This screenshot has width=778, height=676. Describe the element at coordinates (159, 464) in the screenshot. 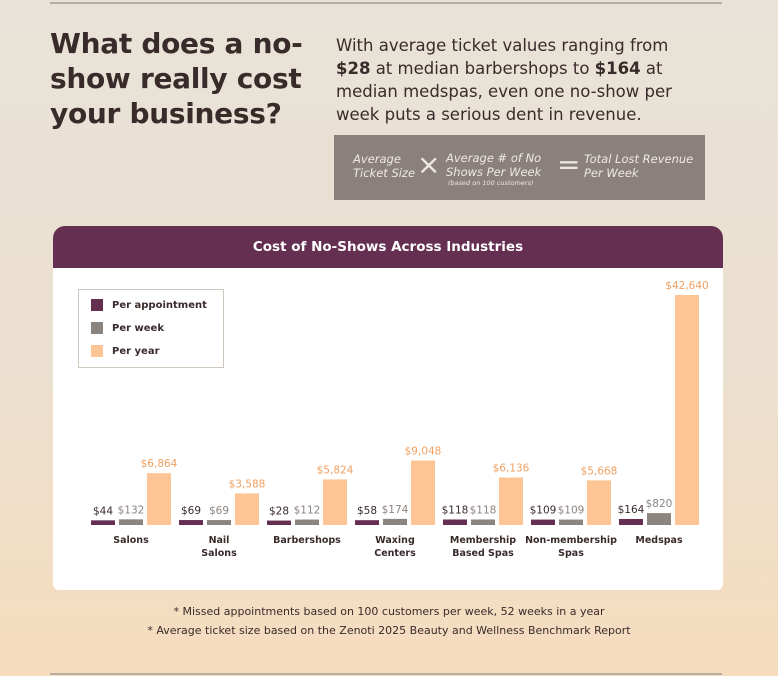

I see `data-label: $6,864` at that location.